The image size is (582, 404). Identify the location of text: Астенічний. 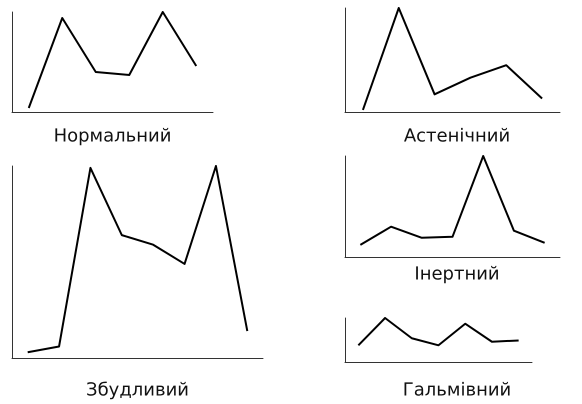
(457, 136).